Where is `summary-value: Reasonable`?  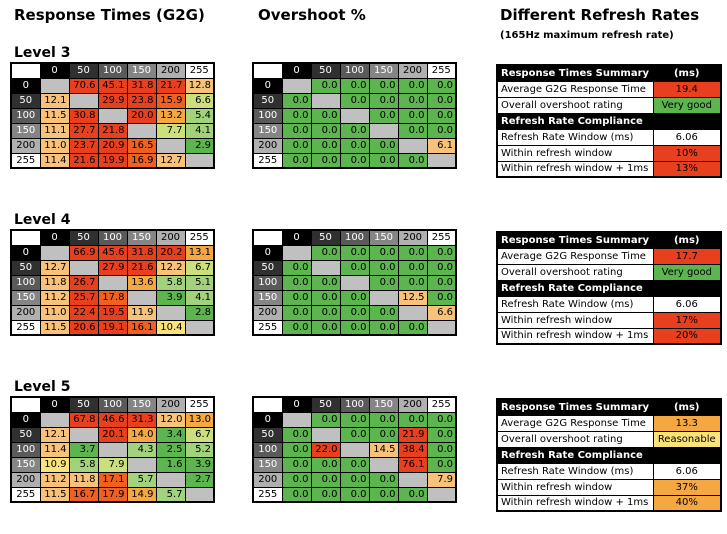
summary-value: Reasonable is located at coordinates (687, 439).